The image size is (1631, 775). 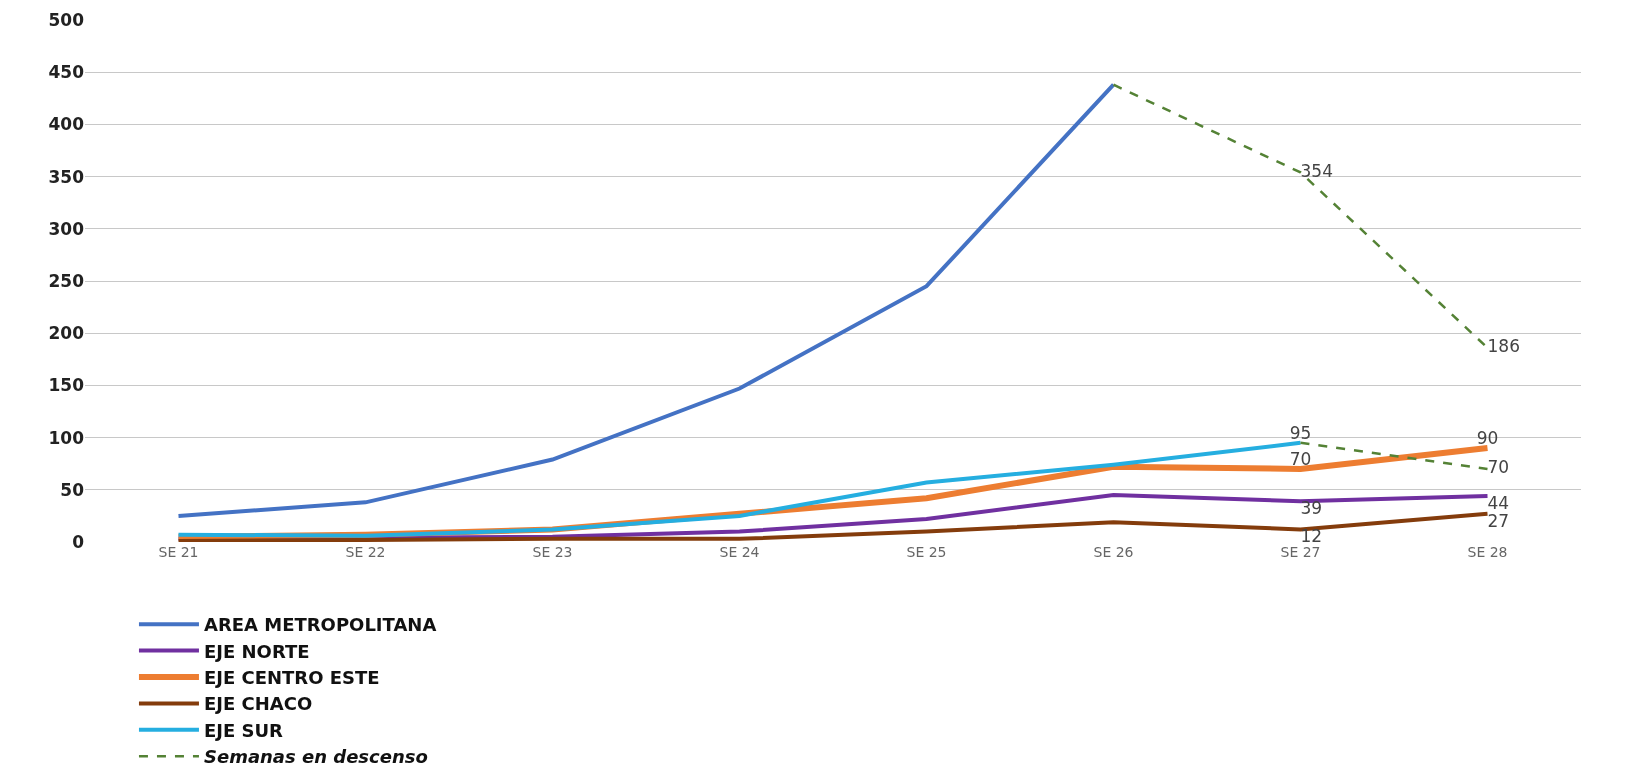 I want to click on x-tick-label: SE 27, so click(x=1300, y=552).